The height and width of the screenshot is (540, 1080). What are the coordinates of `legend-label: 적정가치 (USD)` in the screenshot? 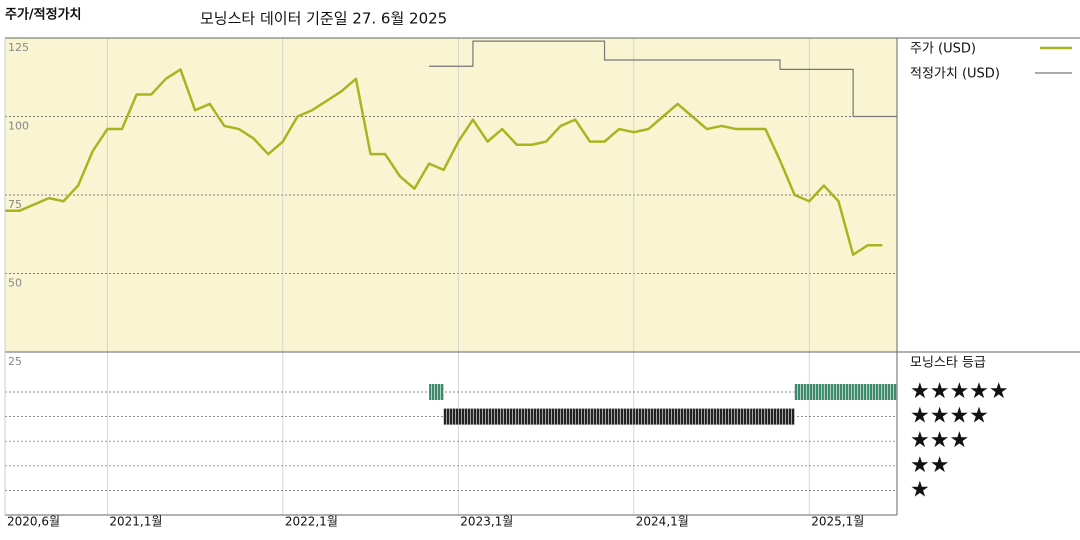 It's located at (955, 74).